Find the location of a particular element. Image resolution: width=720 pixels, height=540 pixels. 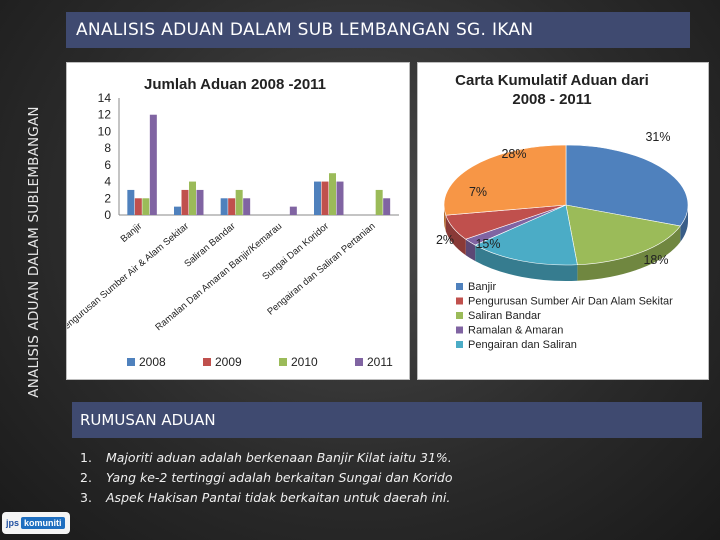

logo-text-komuniti: komuniti is located at coordinates (43, 523).